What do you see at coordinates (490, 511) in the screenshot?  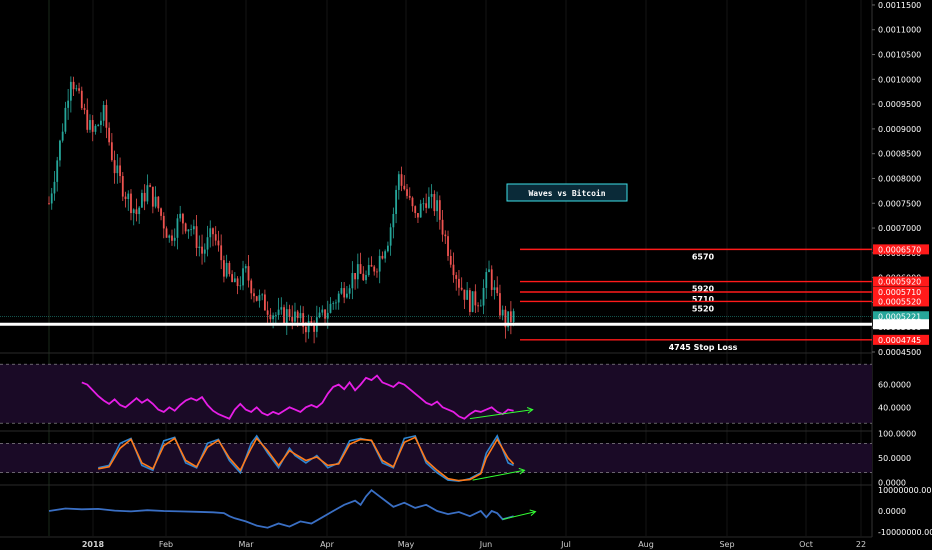 I see `obv-panel: 10000000.0000 0.0000 -10000000.0000` at bounding box center [490, 511].